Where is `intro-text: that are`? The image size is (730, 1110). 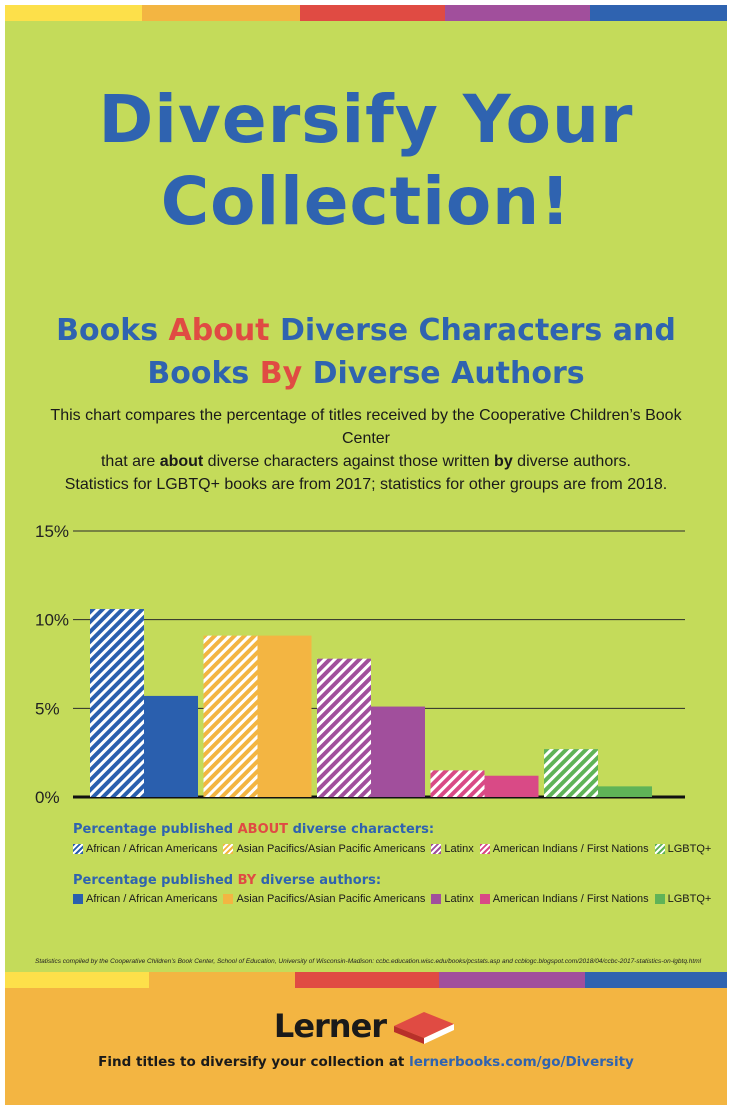
intro-text: that are is located at coordinates (130, 461).